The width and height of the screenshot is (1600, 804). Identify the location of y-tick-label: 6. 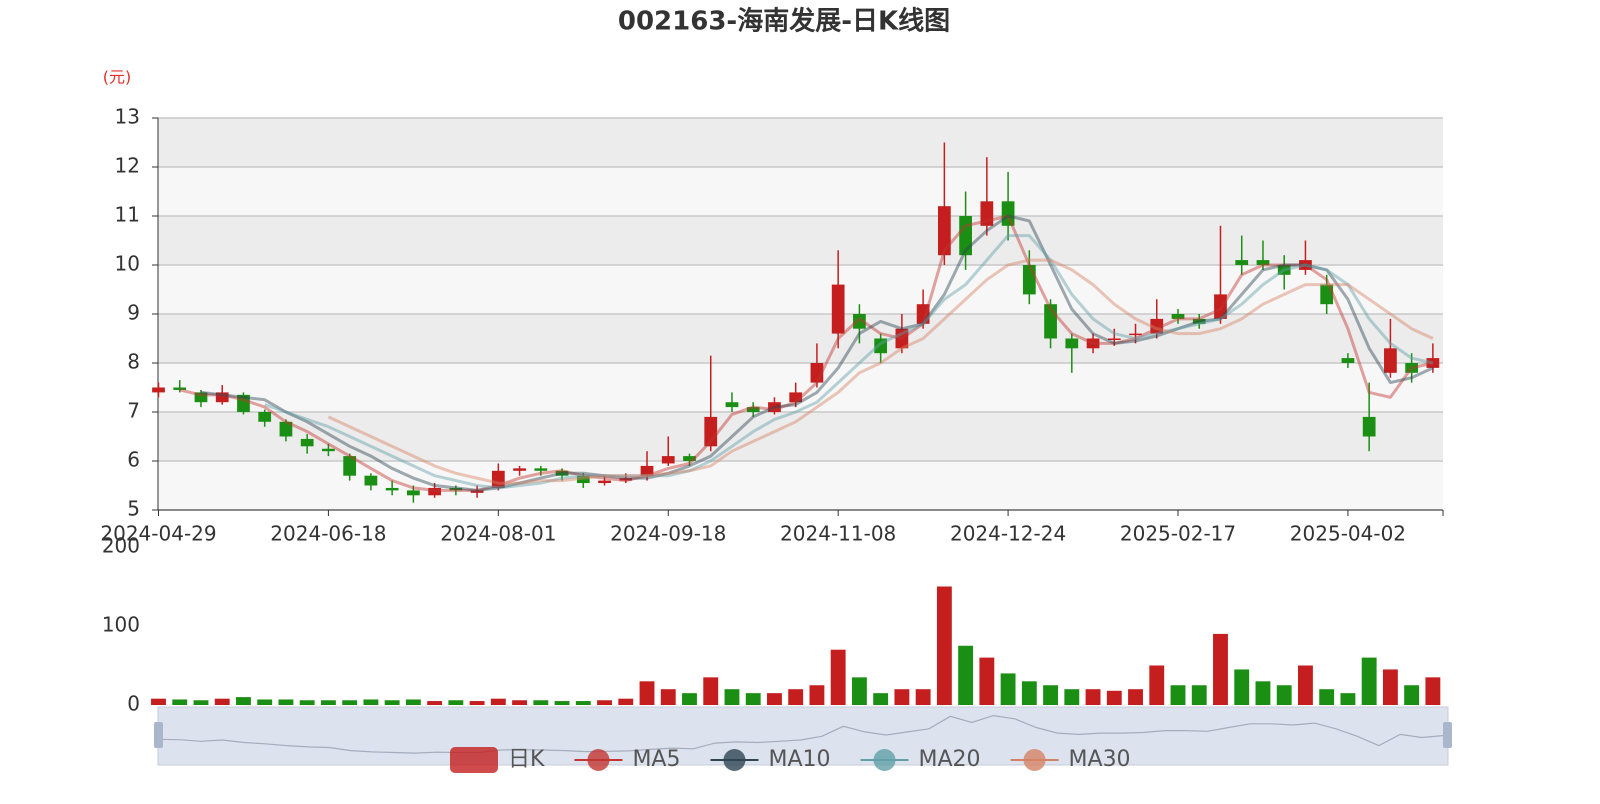
(133, 460).